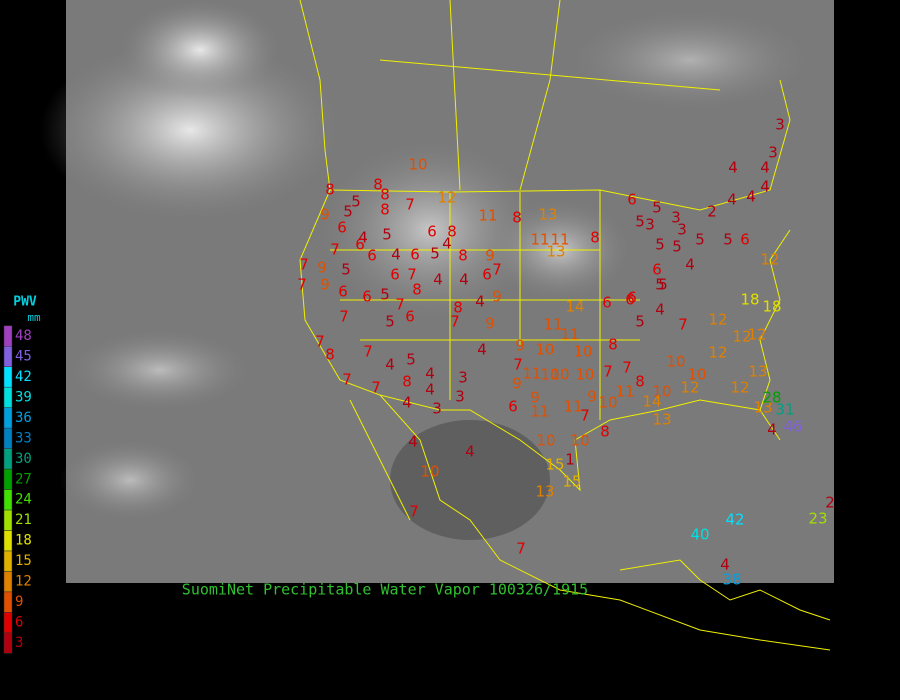  Describe the element at coordinates (23, 438) in the screenshot. I see `legend-label: 33` at that location.